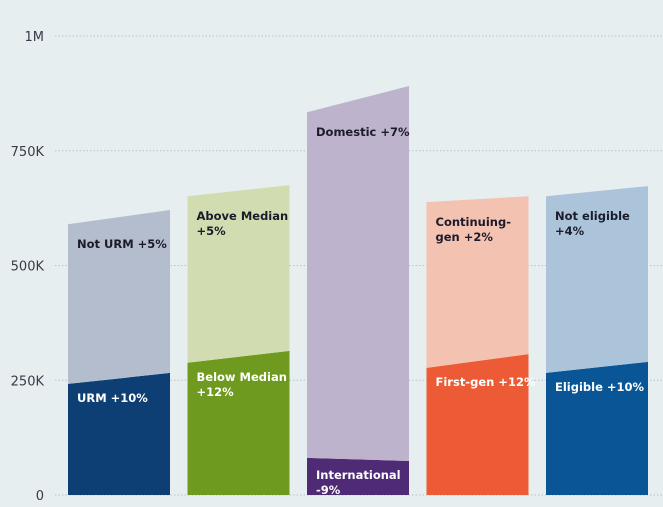  What do you see at coordinates (328, 490) in the screenshot?
I see `segment-label-line: -9%` at bounding box center [328, 490].